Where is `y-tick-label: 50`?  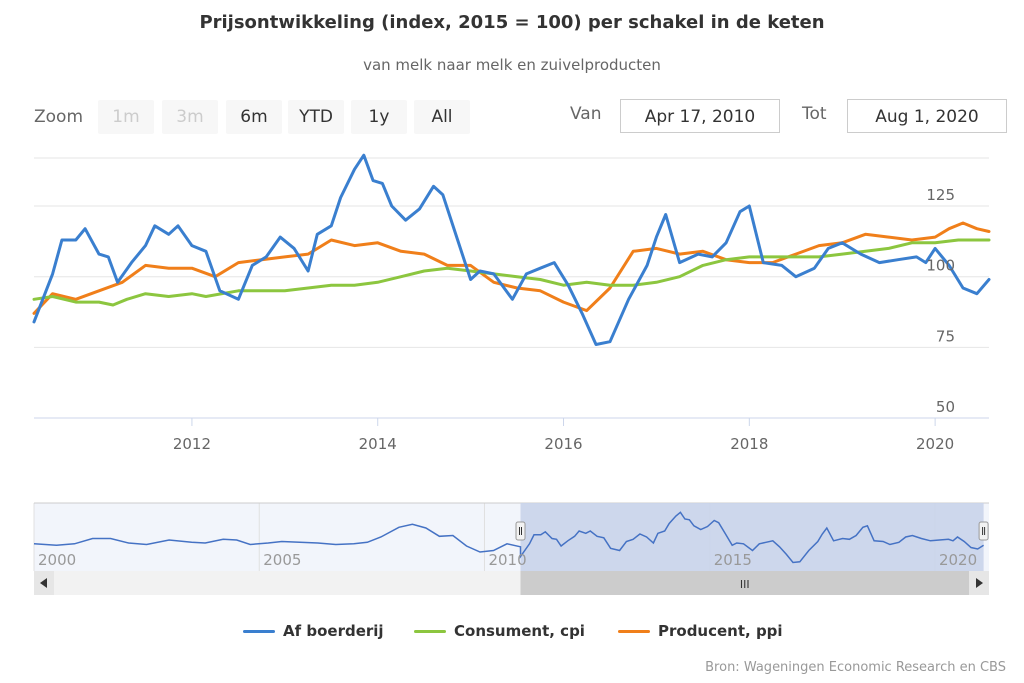
y-tick-label: 50 is located at coordinates (945, 407).